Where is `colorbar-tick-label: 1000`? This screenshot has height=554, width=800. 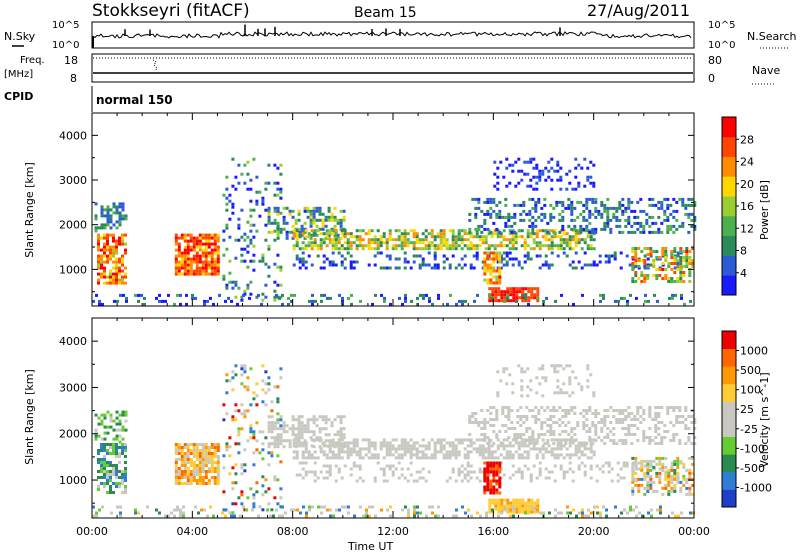
colorbar-tick-label: 1000 is located at coordinates (754, 351).